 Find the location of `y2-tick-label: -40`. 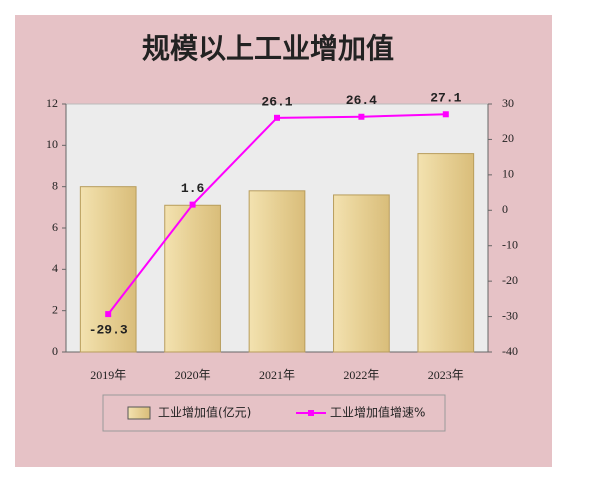

y2-tick-label: -40 is located at coordinates (510, 351).